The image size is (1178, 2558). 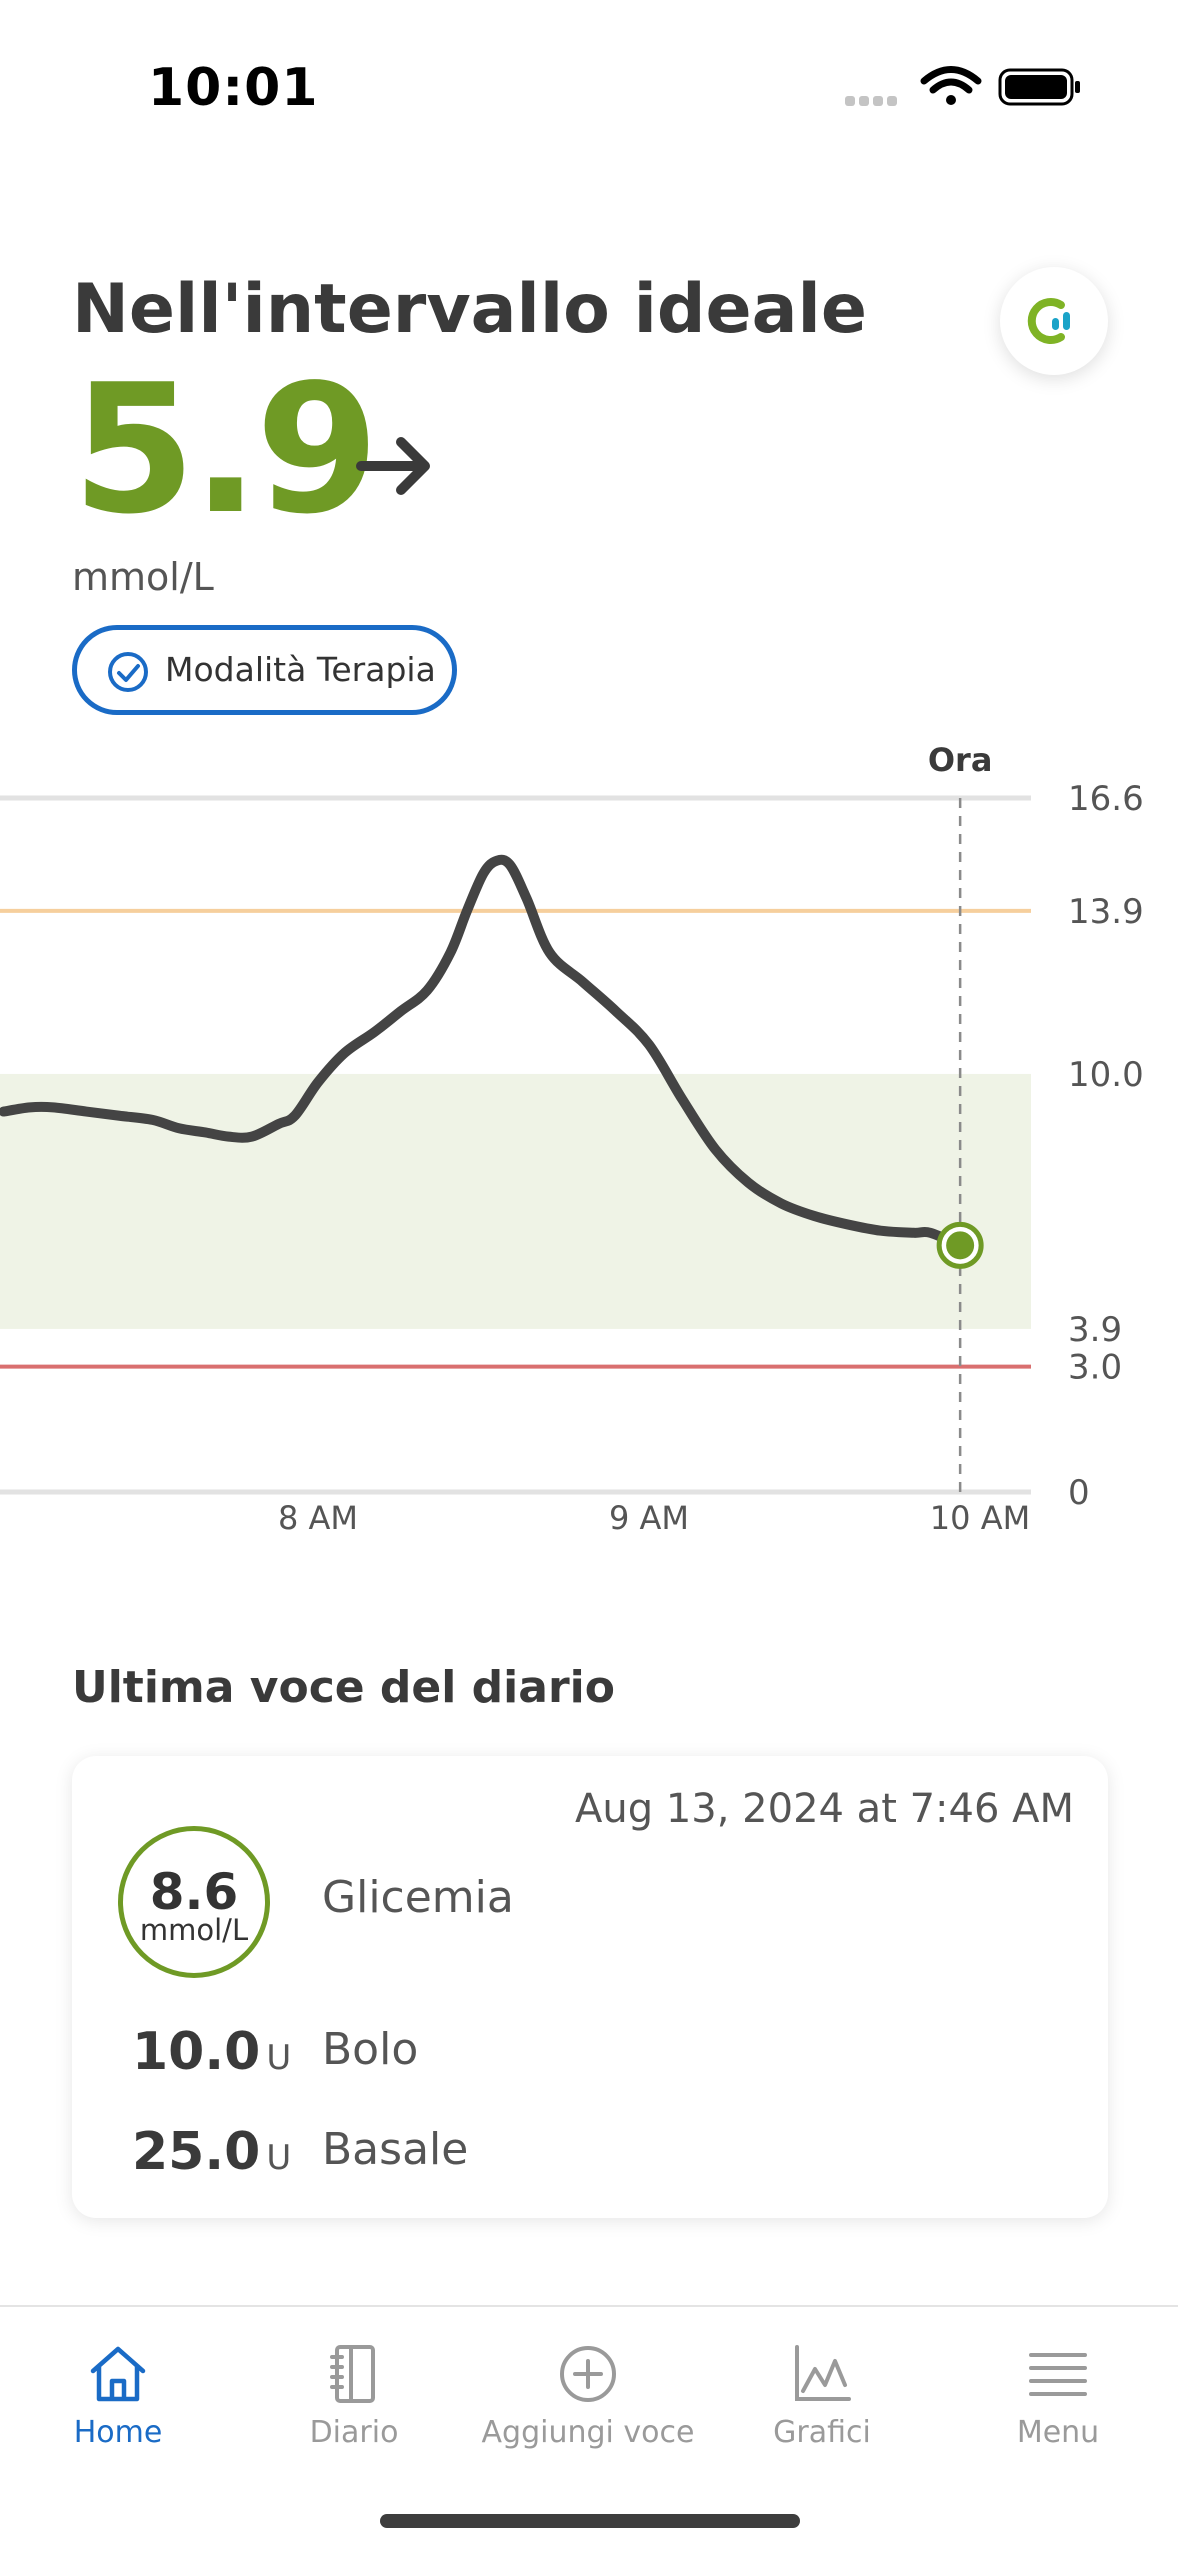 I want to click on basal-dose: 25.0 U, so click(x=211, y=2152).